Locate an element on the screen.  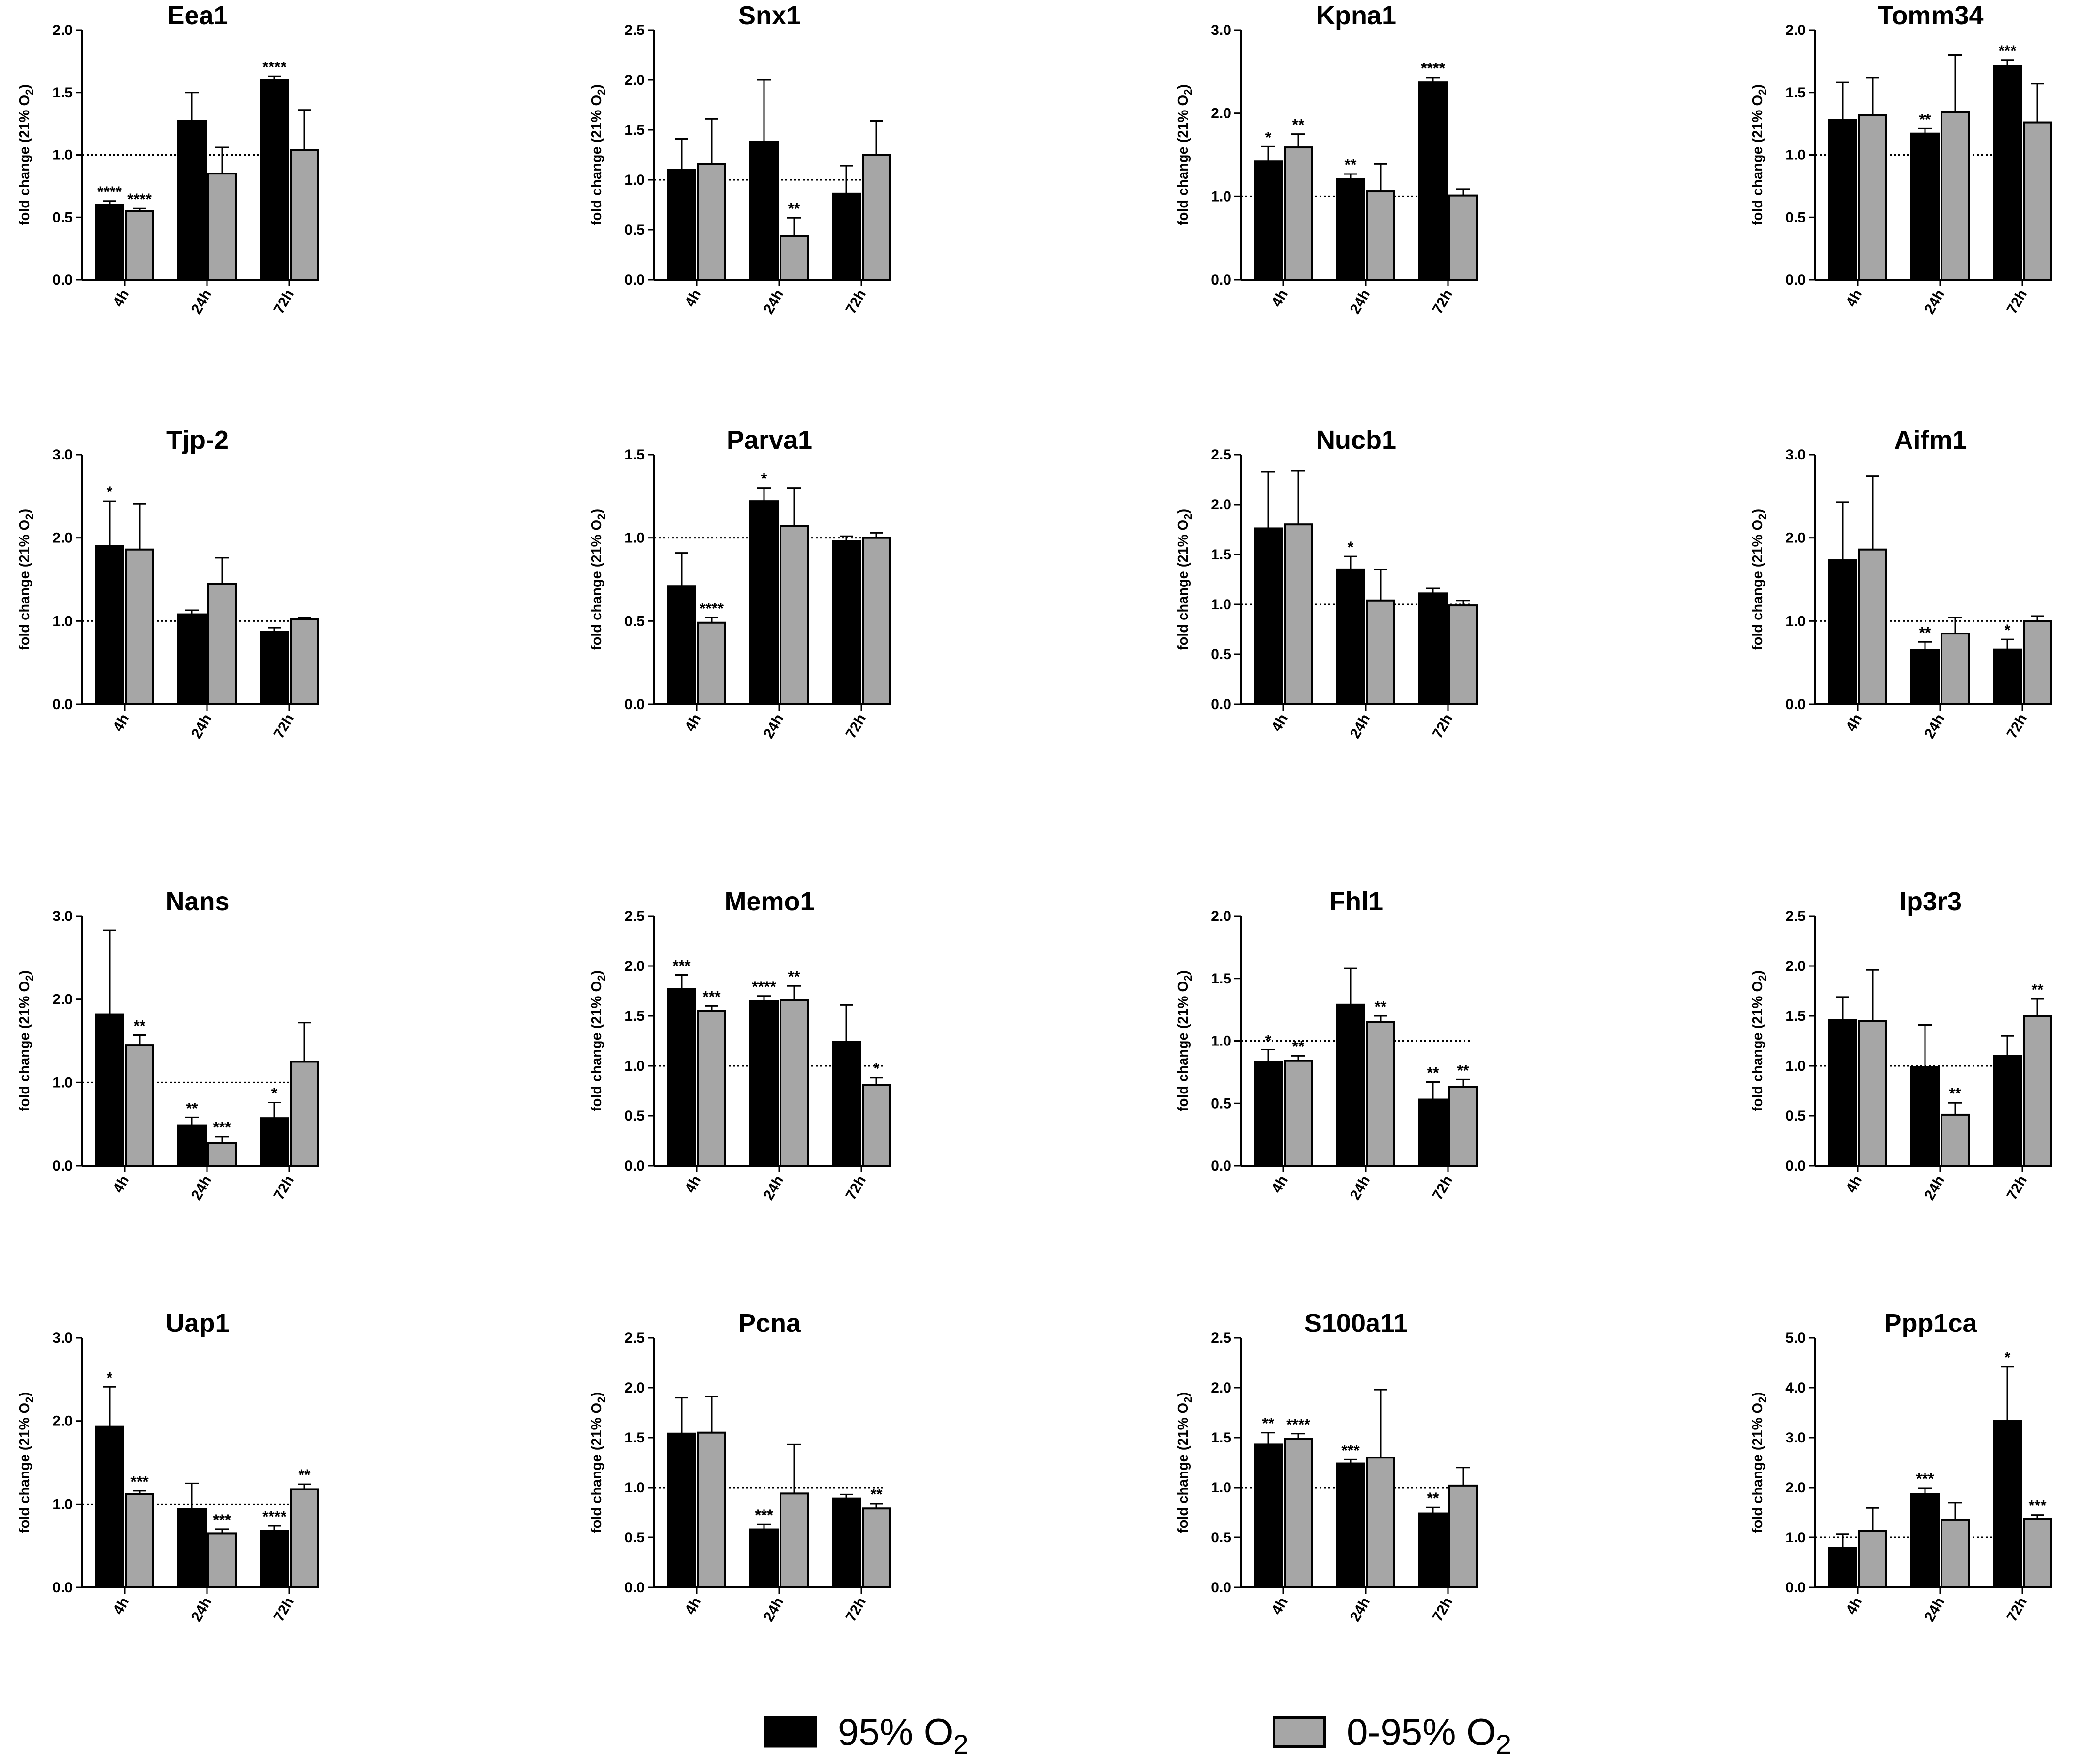
panel-title: Kpna1 is located at coordinates (1356, 16).